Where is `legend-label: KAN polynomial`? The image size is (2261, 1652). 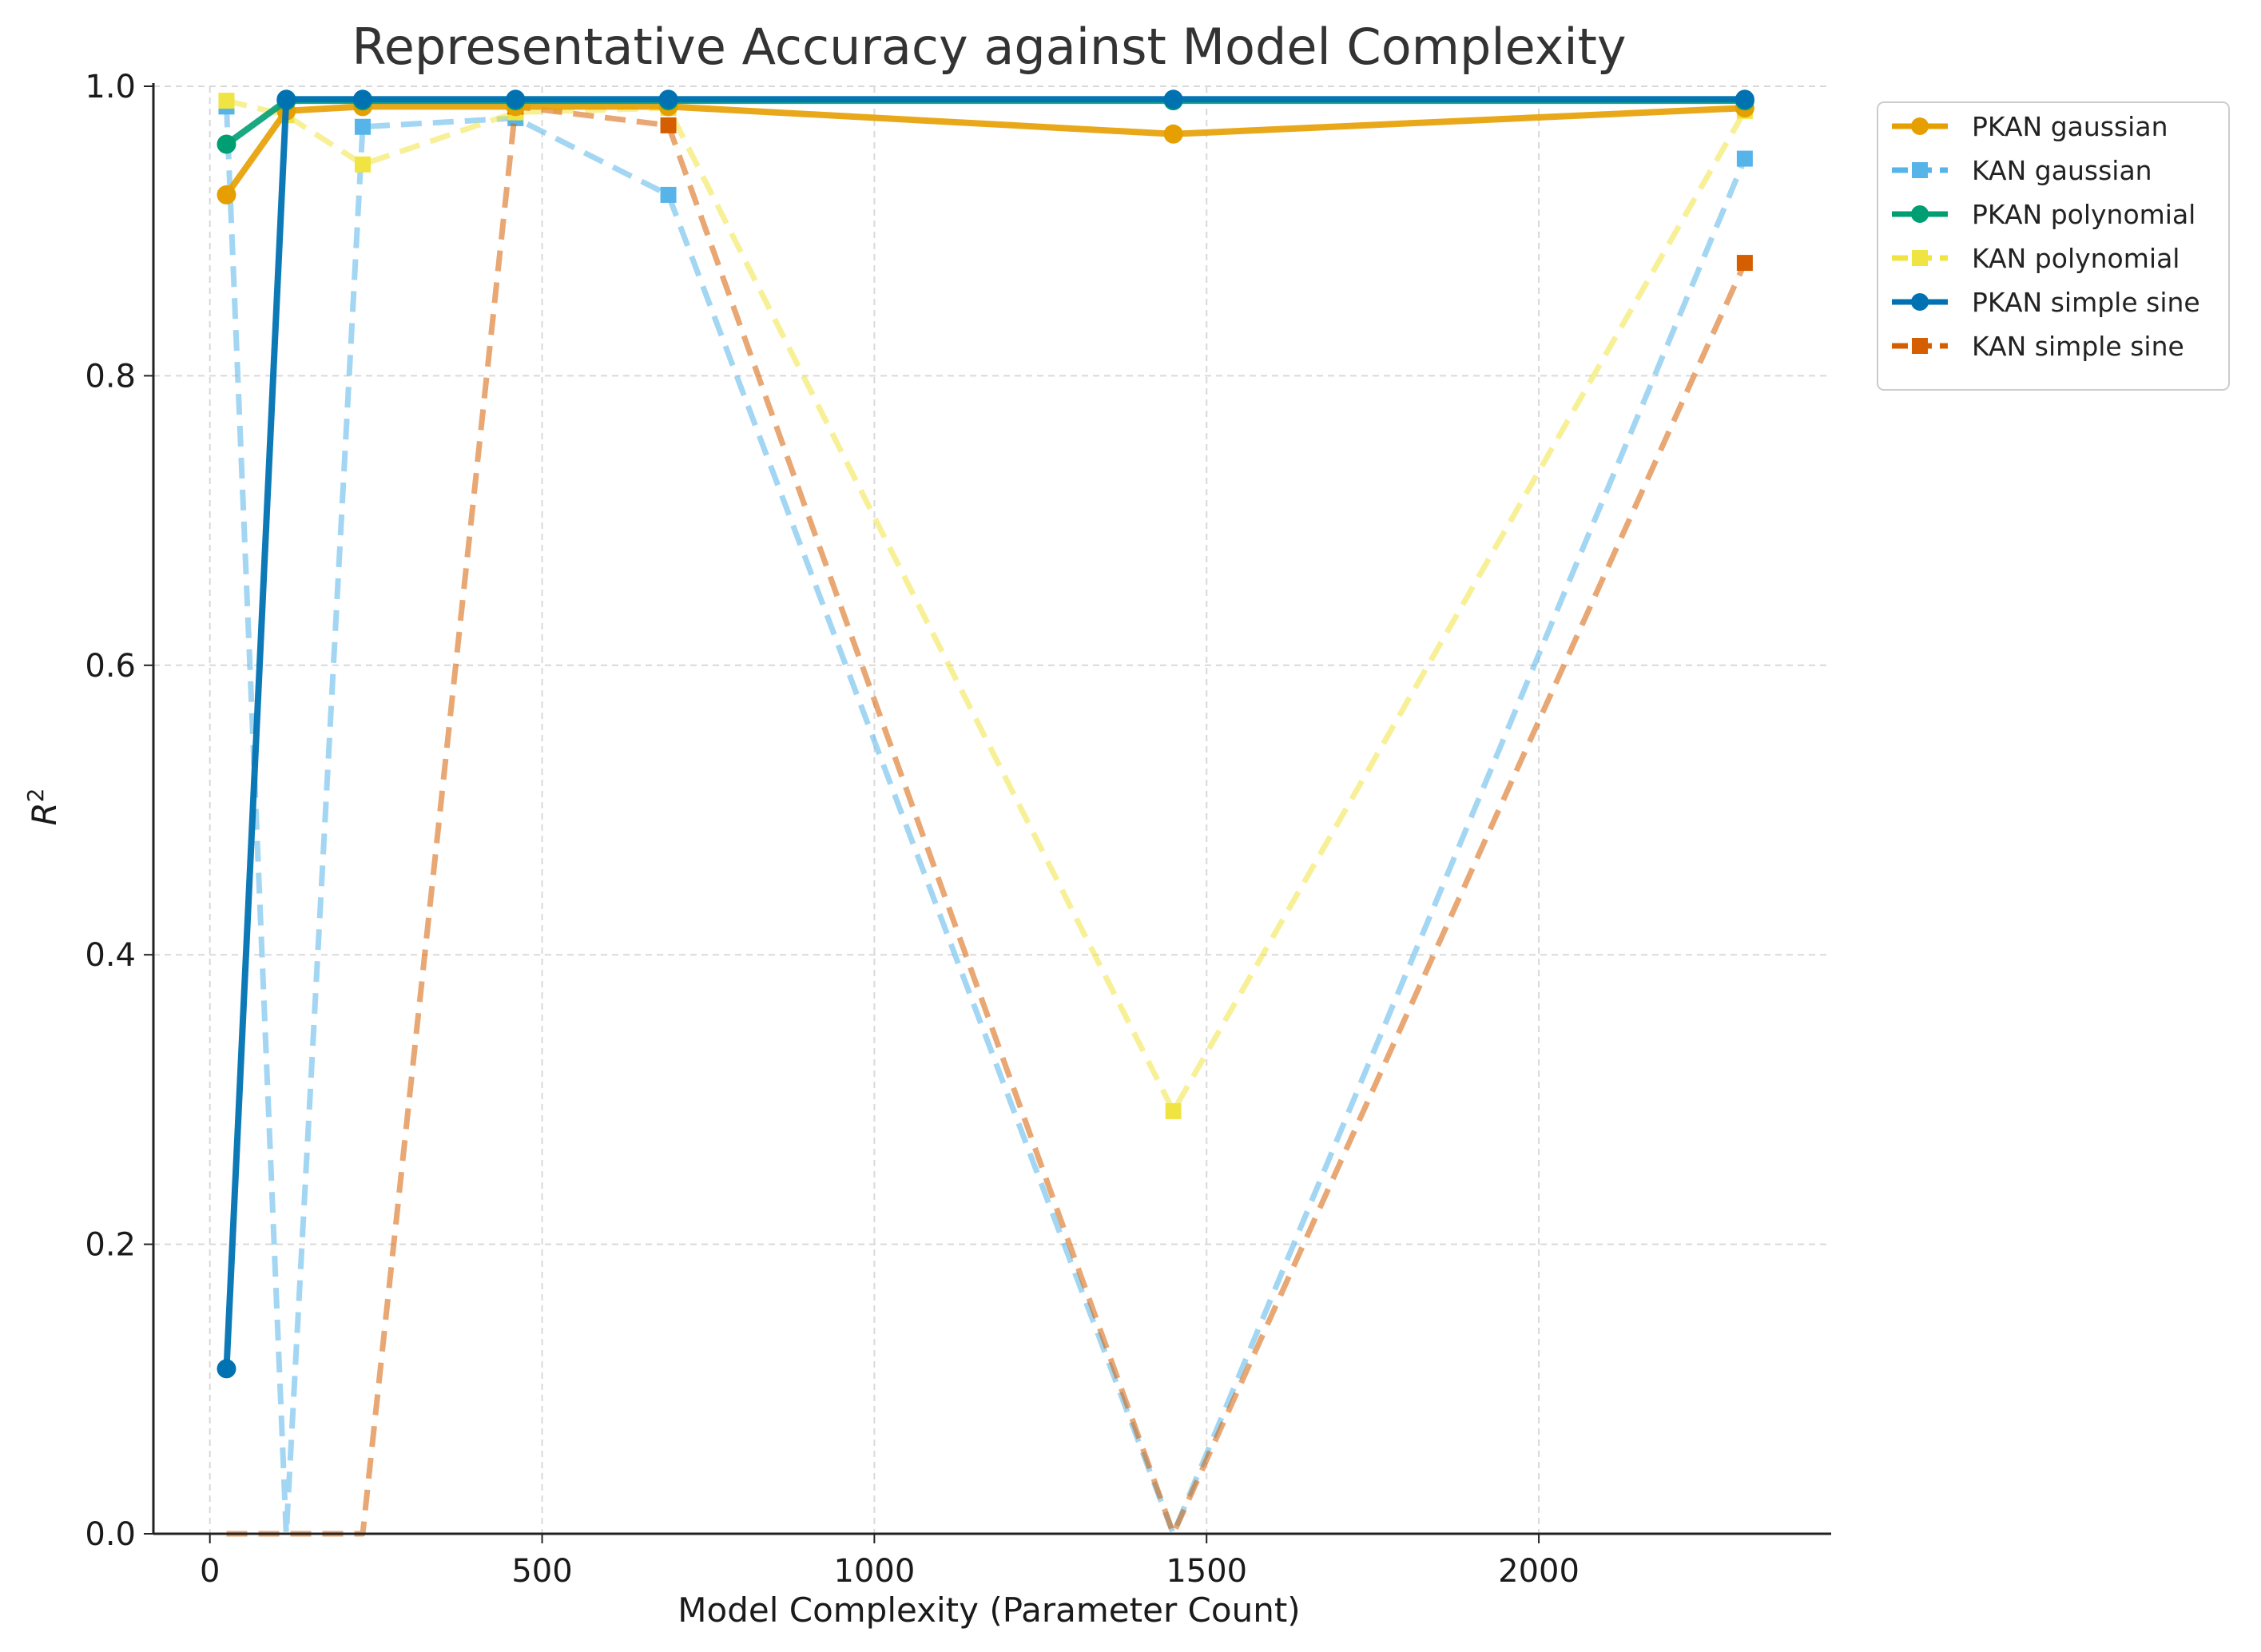 legend-label: KAN polynomial is located at coordinates (2076, 258).